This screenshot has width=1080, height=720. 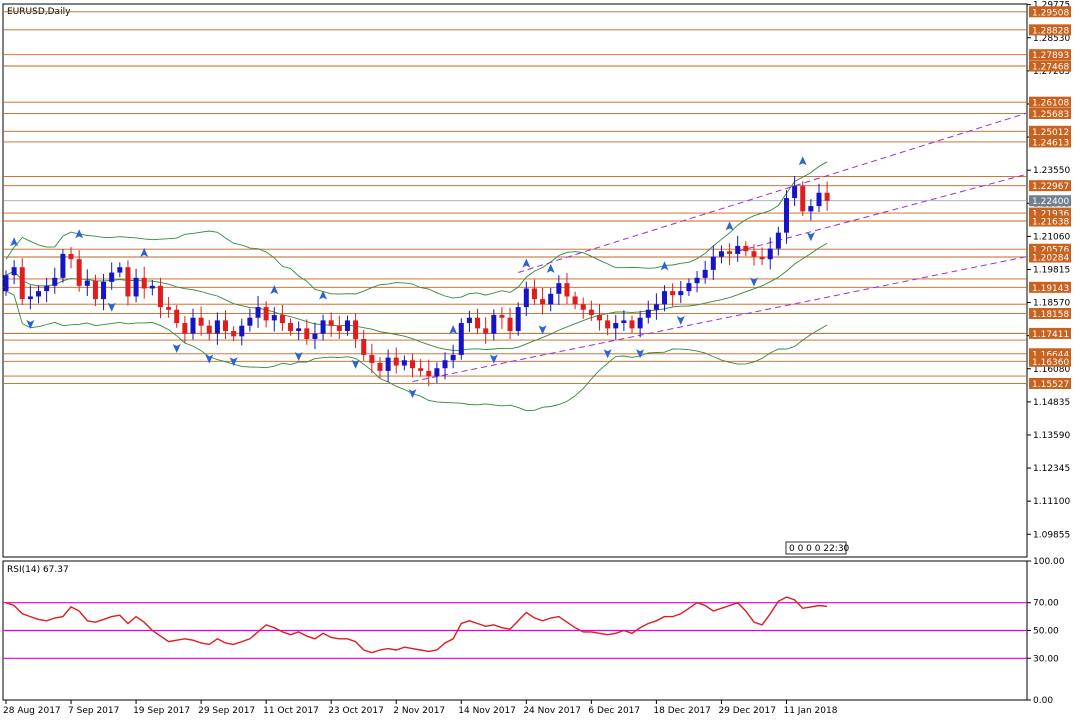 I want to click on countdown-box: 0 0 0 0 22:30, so click(x=817, y=548).